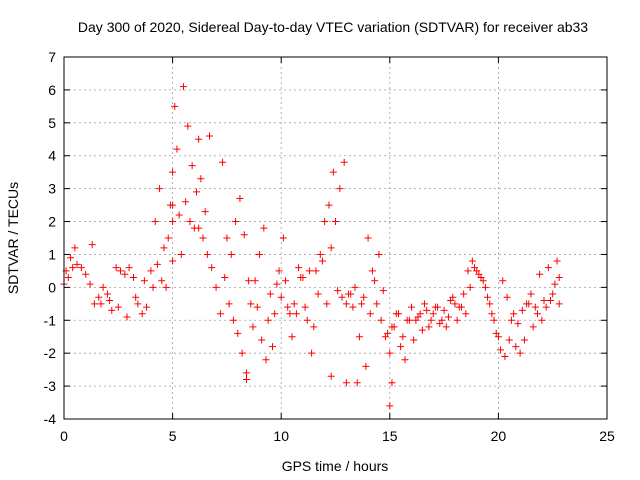 Image resolution: width=640 pixels, height=480 pixels. What do you see at coordinates (52, 123) in the screenshot?
I see `y-tick-label: 5` at bounding box center [52, 123].